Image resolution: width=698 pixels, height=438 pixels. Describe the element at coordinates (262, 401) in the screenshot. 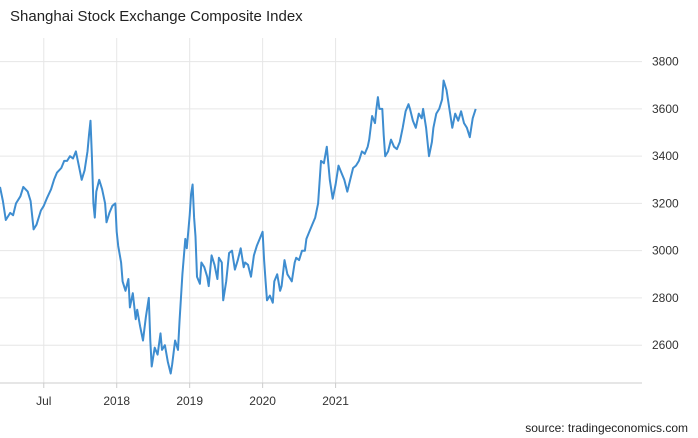

I see `x-tick-label: 2020` at that location.